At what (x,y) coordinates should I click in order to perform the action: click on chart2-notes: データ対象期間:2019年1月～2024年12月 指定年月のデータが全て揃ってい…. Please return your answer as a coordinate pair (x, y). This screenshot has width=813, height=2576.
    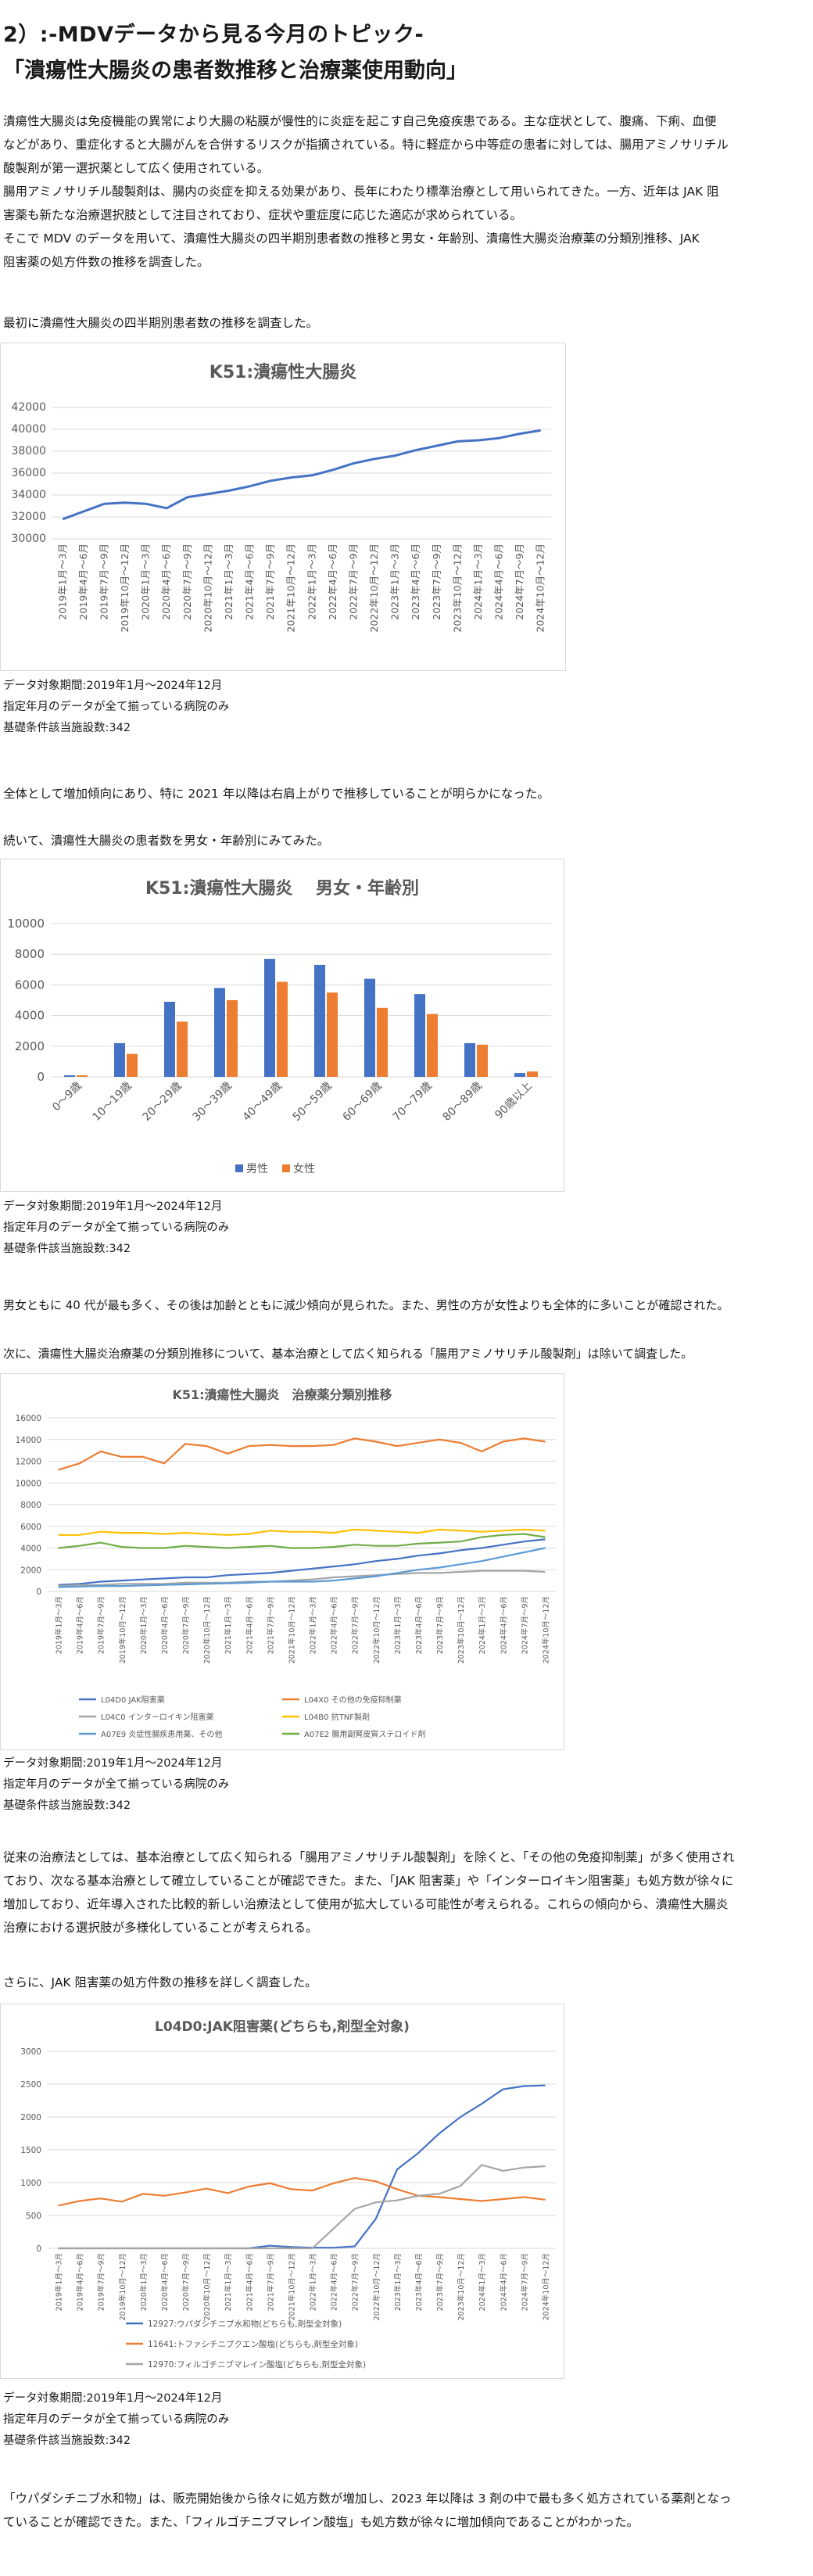
    Looking at the image, I should click on (116, 1228).